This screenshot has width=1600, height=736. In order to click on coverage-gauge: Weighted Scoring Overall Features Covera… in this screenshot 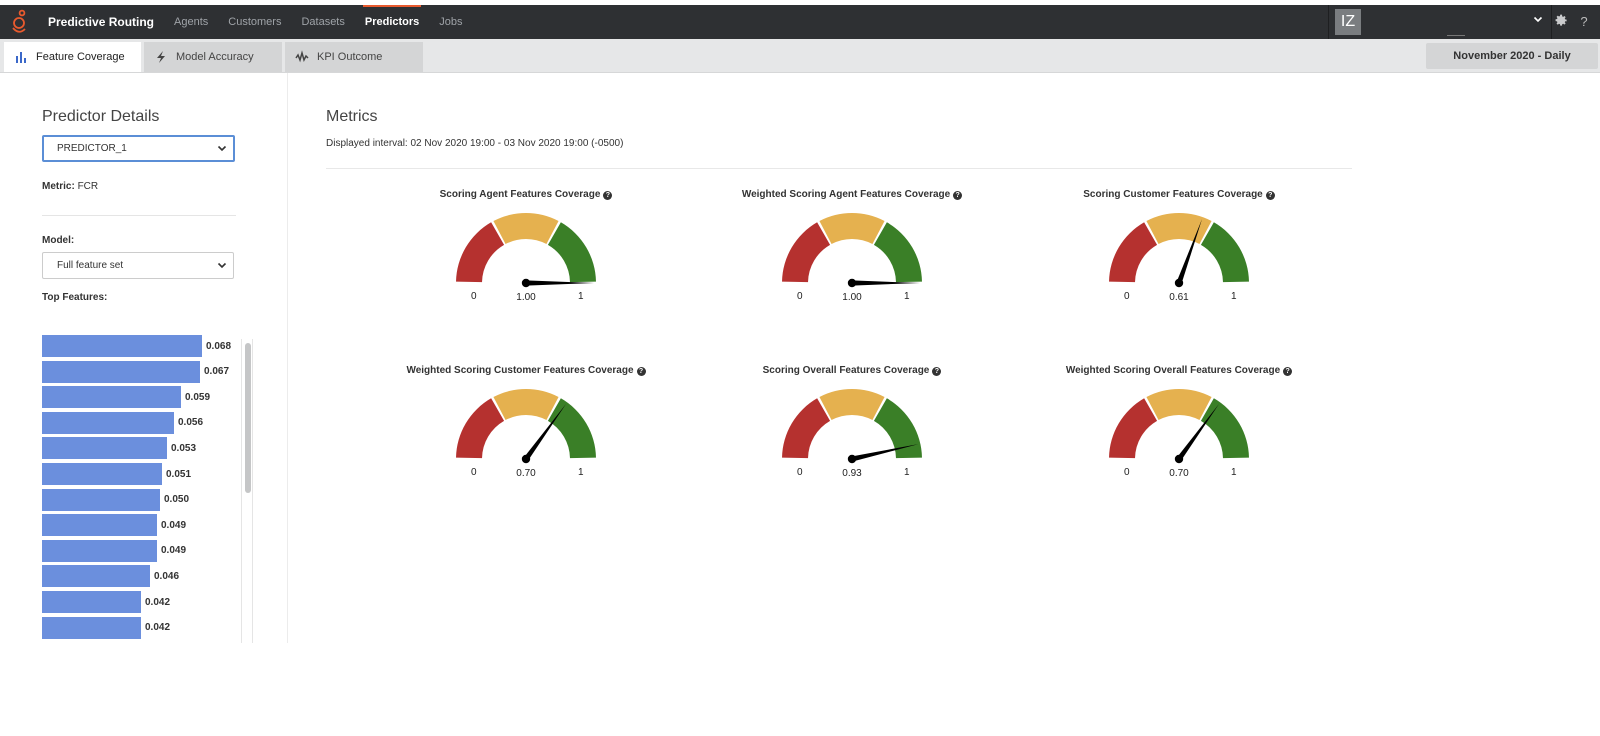, I will do `click(1179, 435)`.